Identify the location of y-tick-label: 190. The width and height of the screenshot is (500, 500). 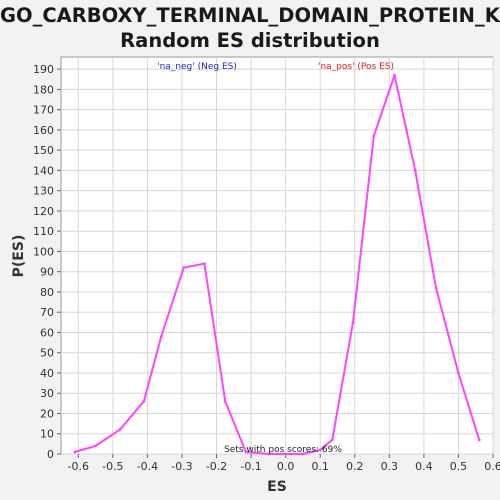
(43, 69).